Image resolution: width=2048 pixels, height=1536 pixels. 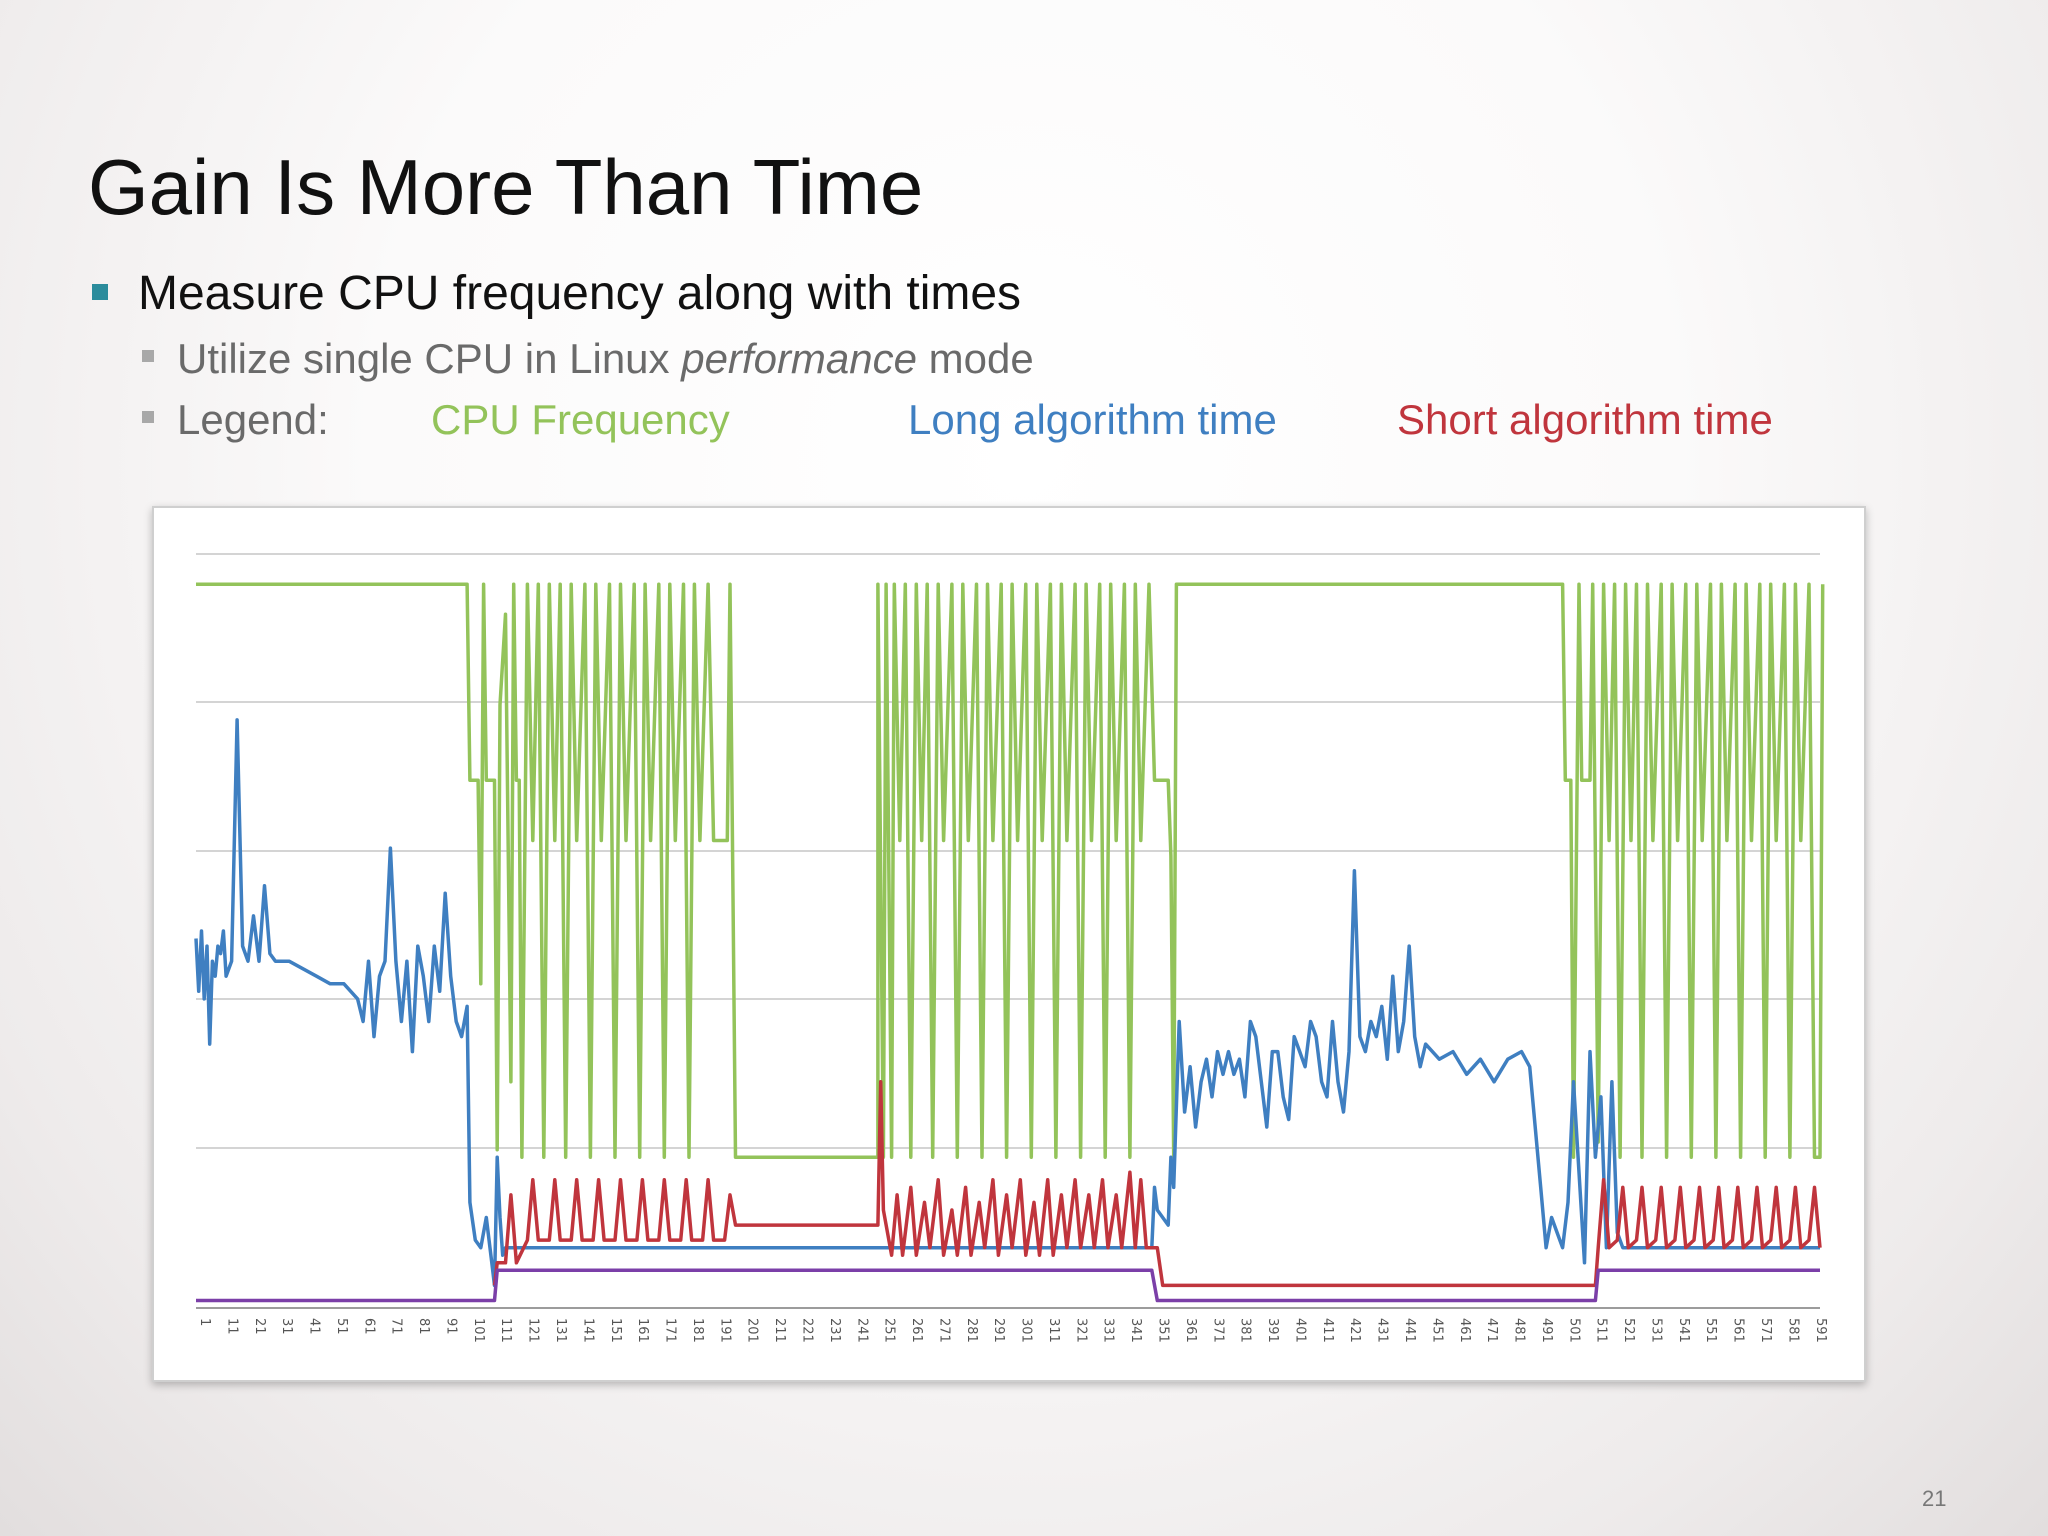 What do you see at coordinates (478, 1330) in the screenshot?
I see `x-tick-label: 101` at bounding box center [478, 1330].